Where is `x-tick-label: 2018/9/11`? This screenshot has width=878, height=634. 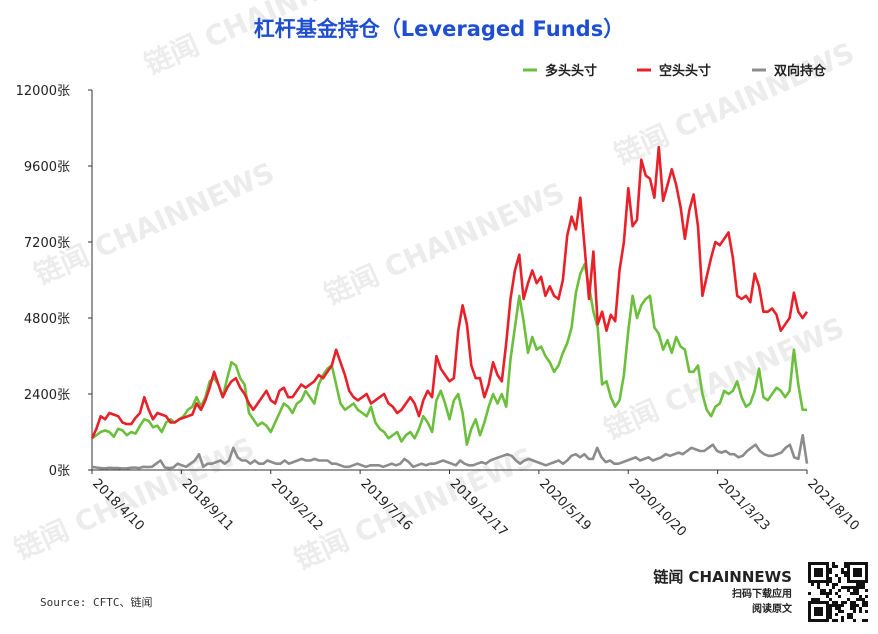 x-tick-label: 2018/9/11 is located at coordinates (208, 505).